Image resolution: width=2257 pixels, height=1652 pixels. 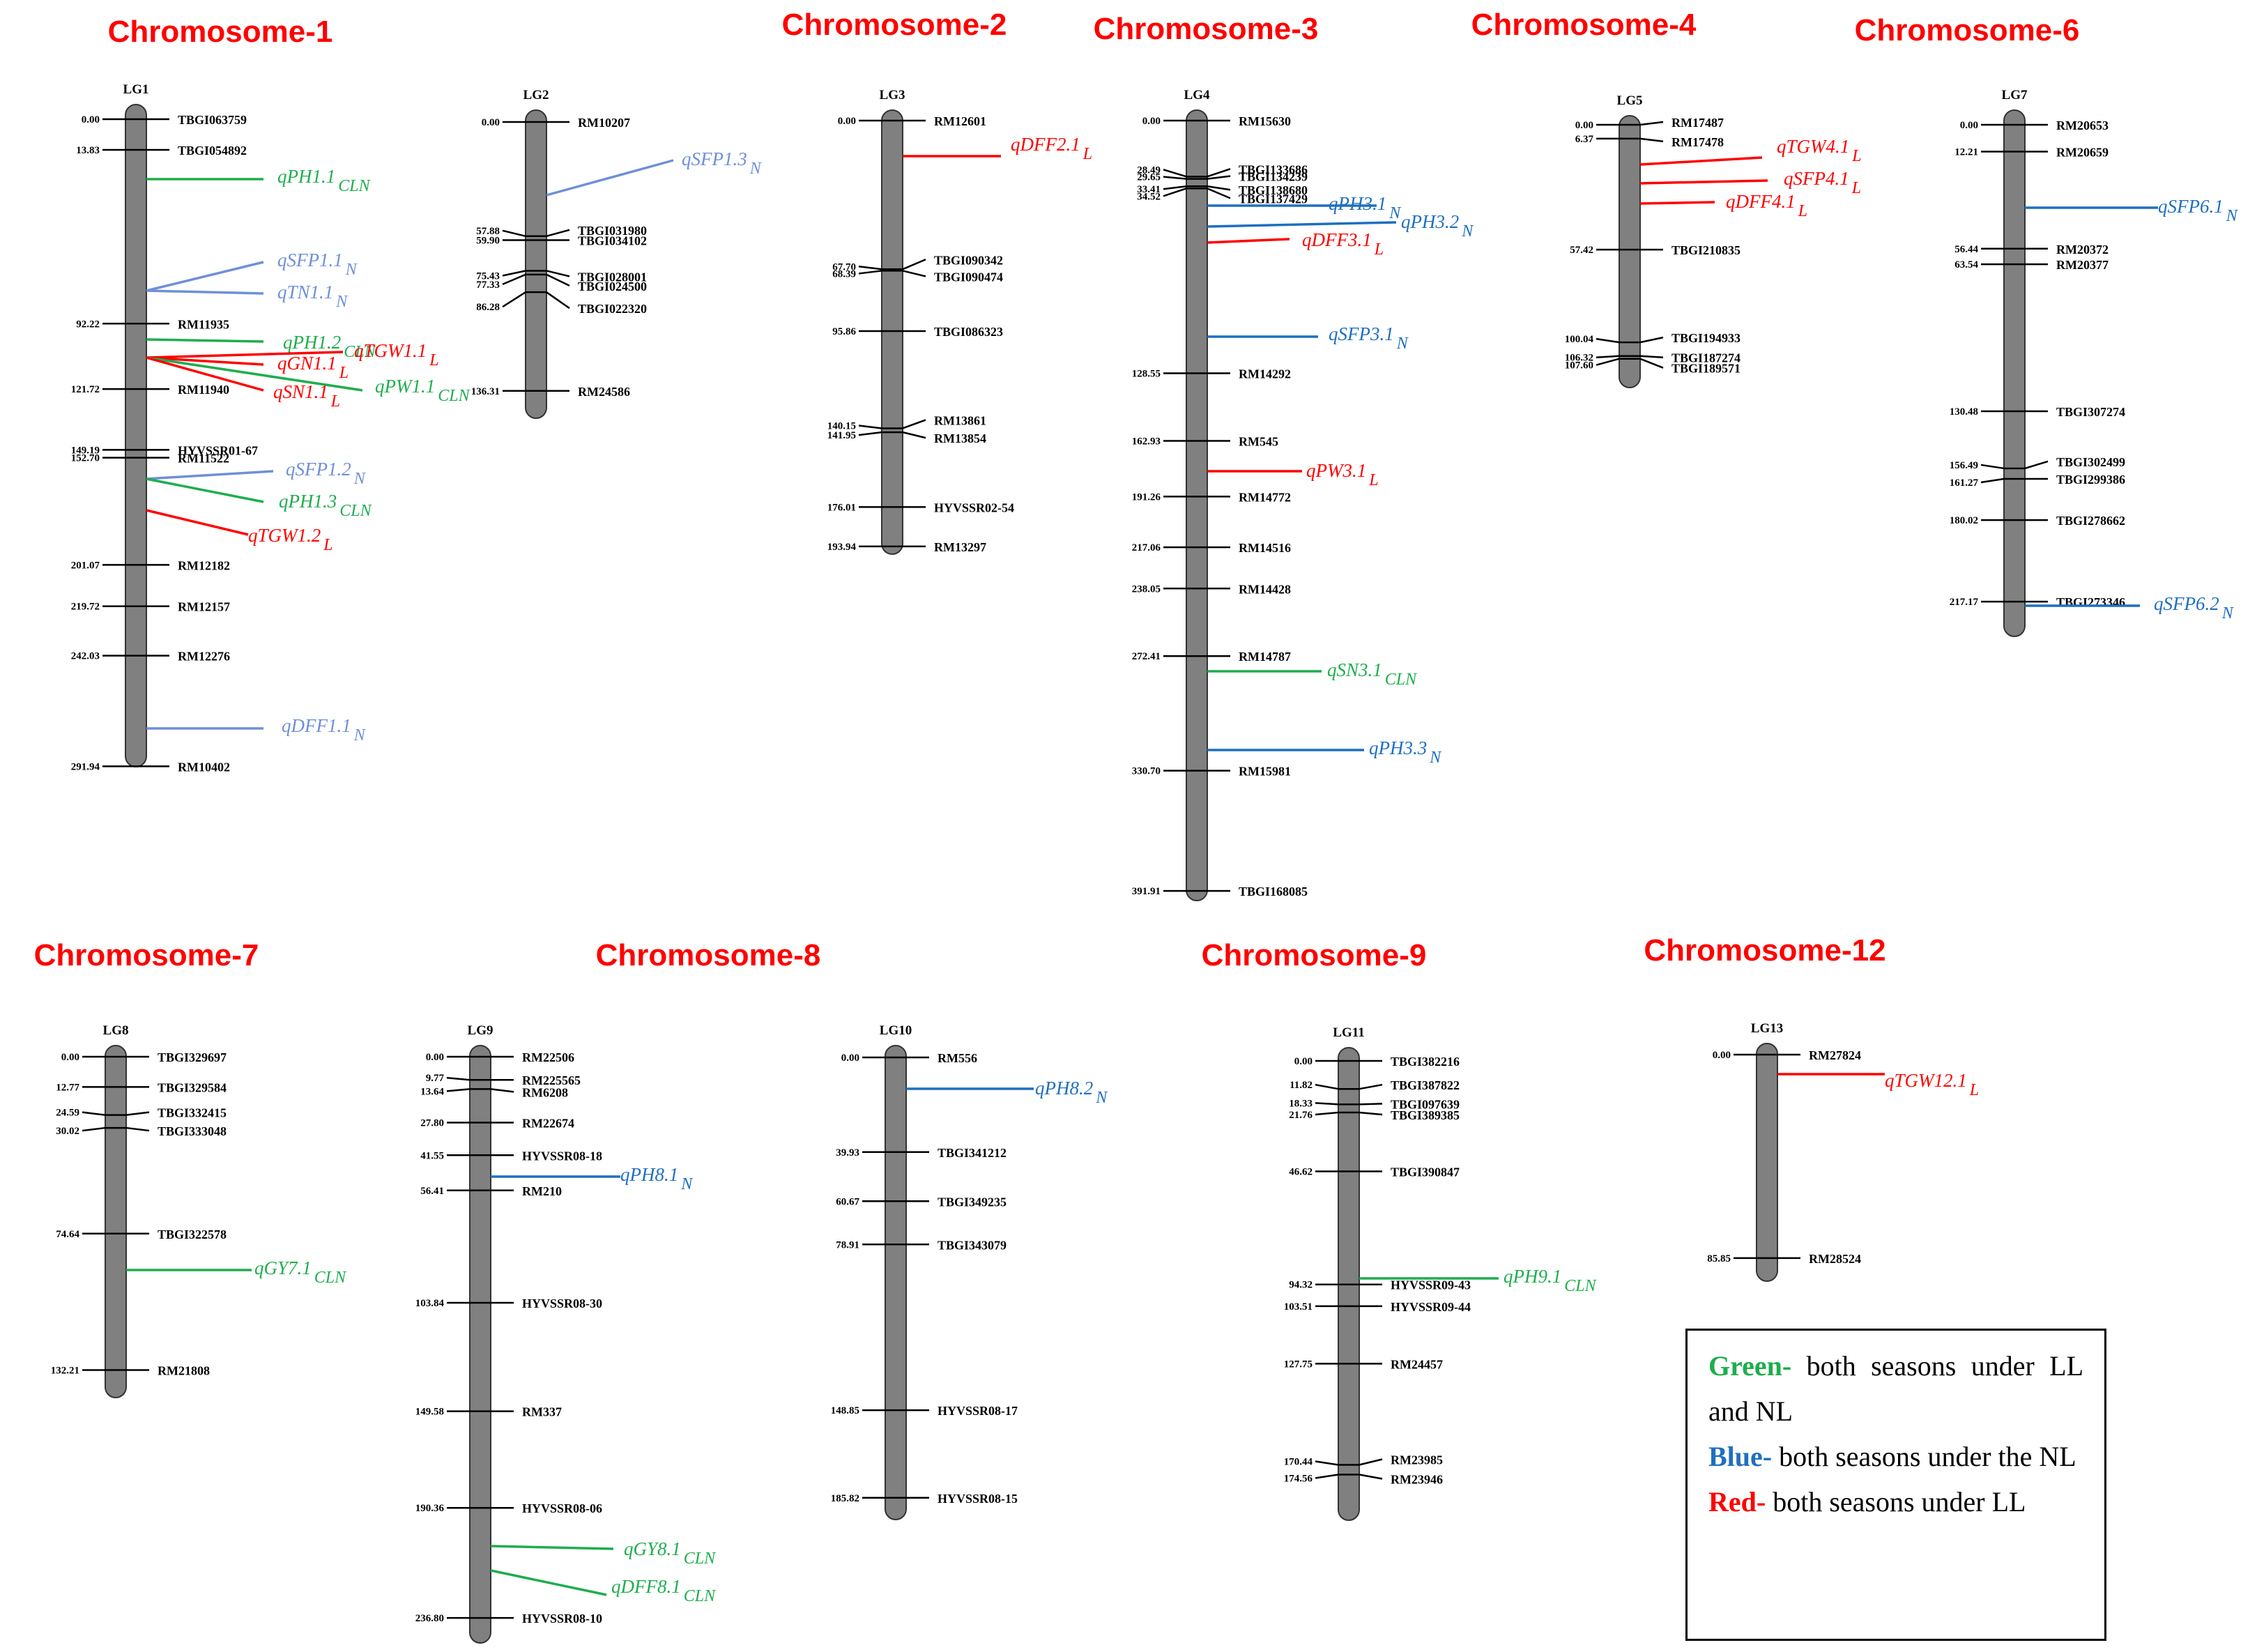 What do you see at coordinates (972, 1245) in the screenshot?
I see `marker-name: TBGI343079` at bounding box center [972, 1245].